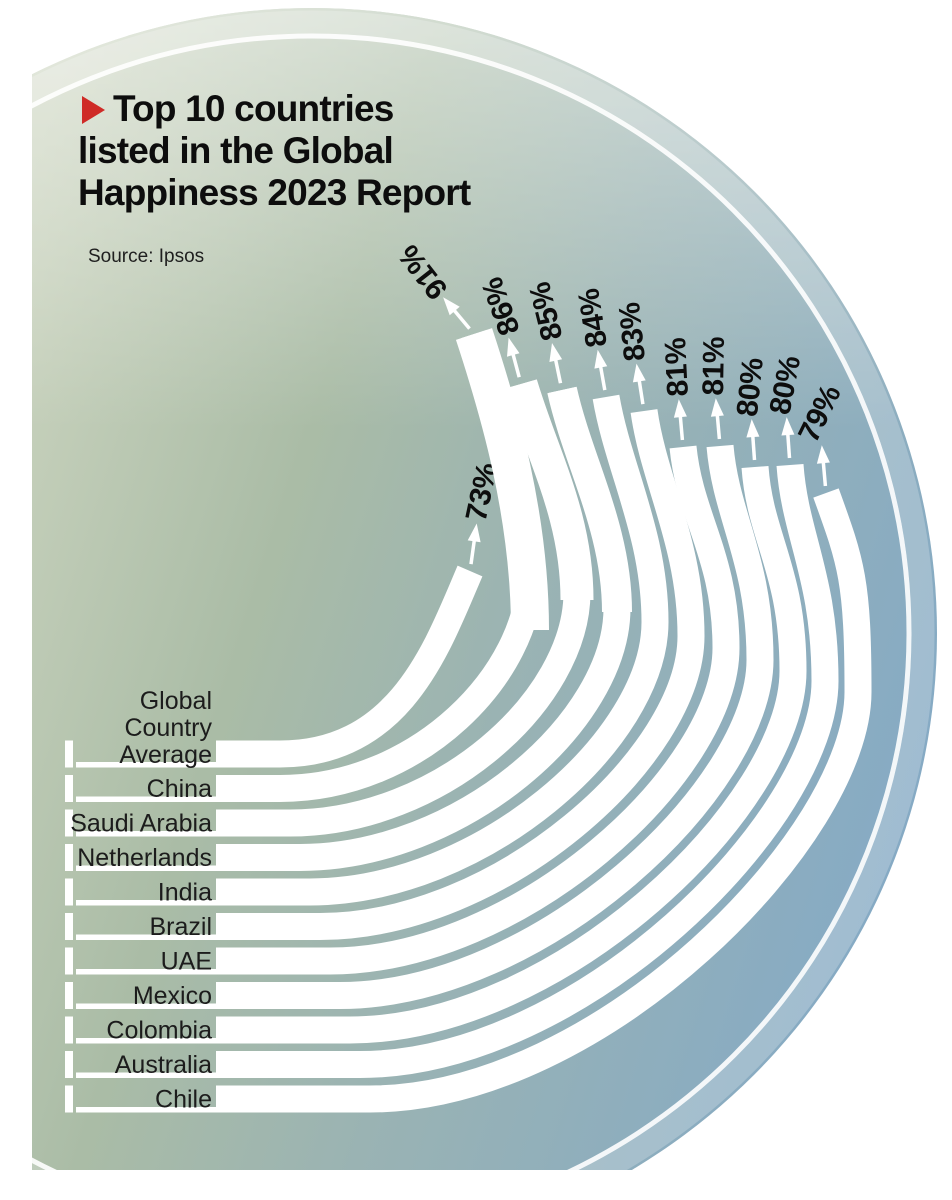  What do you see at coordinates (180, 927) in the screenshot?
I see `row-label: Brazil` at bounding box center [180, 927].